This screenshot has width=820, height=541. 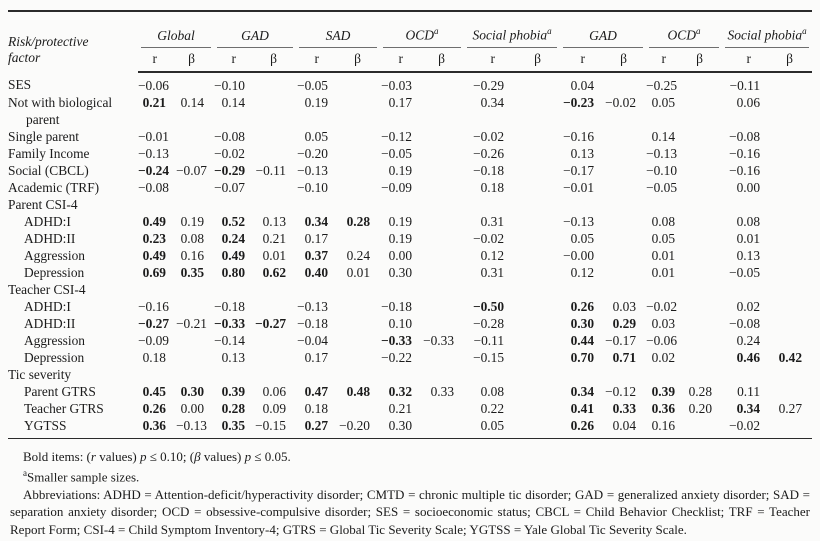 What do you see at coordinates (624, 408) in the screenshot?
I see `value-cell: 0.33` at bounding box center [624, 408].